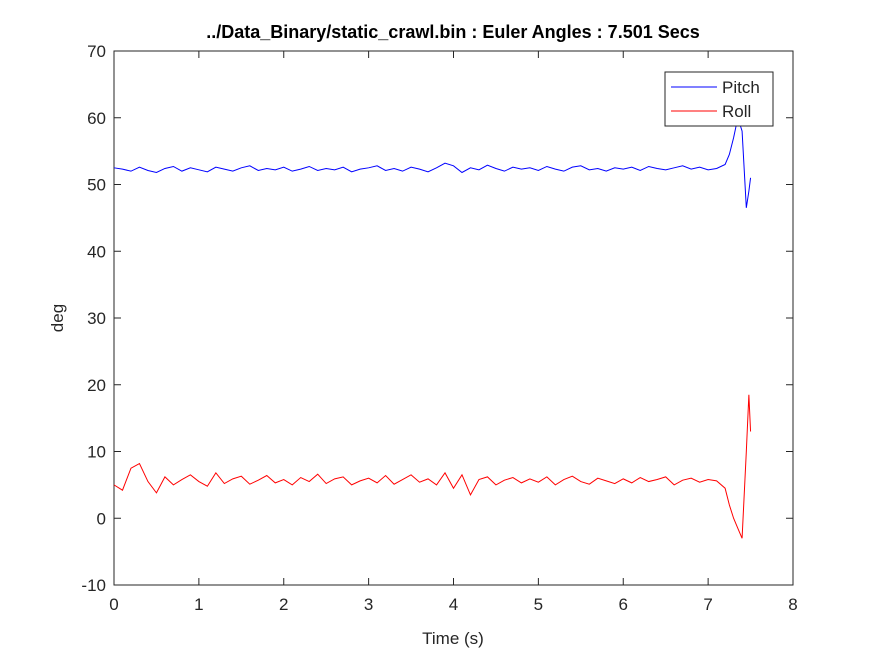  Describe the element at coordinates (101, 518) in the screenshot. I see `y-tick-label: 0` at that location.